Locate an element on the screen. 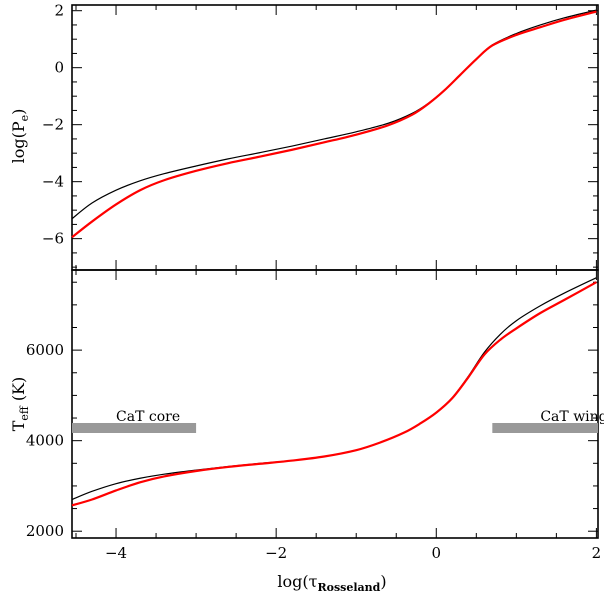 The height and width of the screenshot is (598, 604). x-tick-label: −4 is located at coordinates (116, 553).